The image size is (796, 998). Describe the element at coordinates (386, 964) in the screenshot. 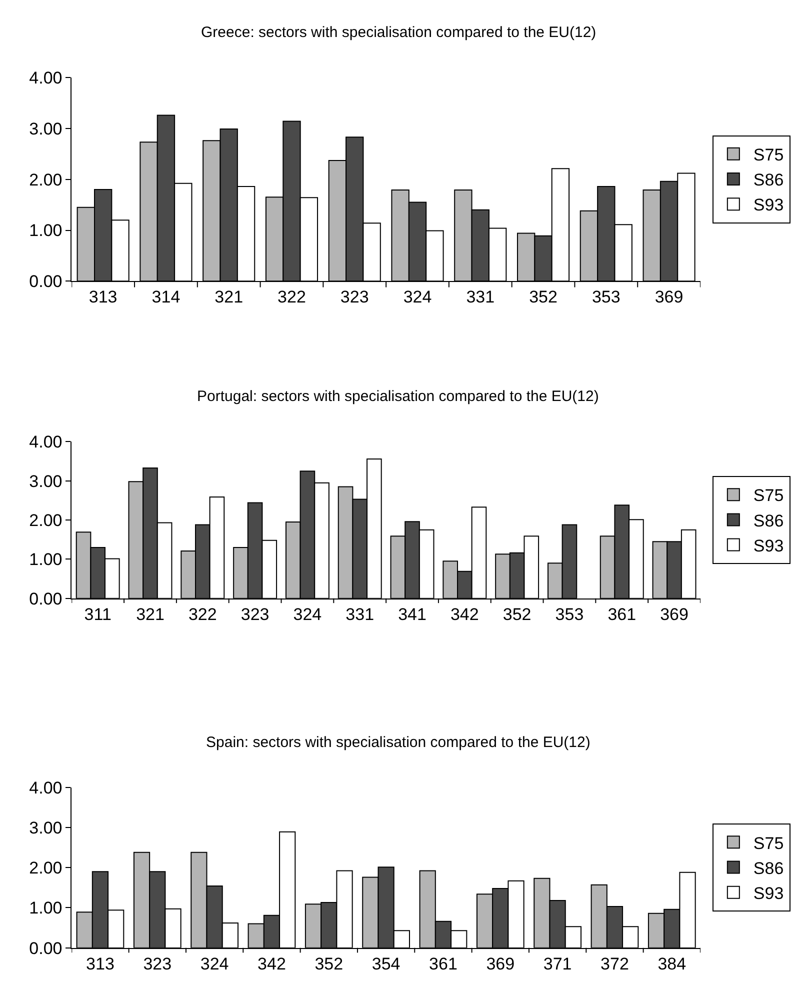

I see `x-tick-label: 354` at that location.